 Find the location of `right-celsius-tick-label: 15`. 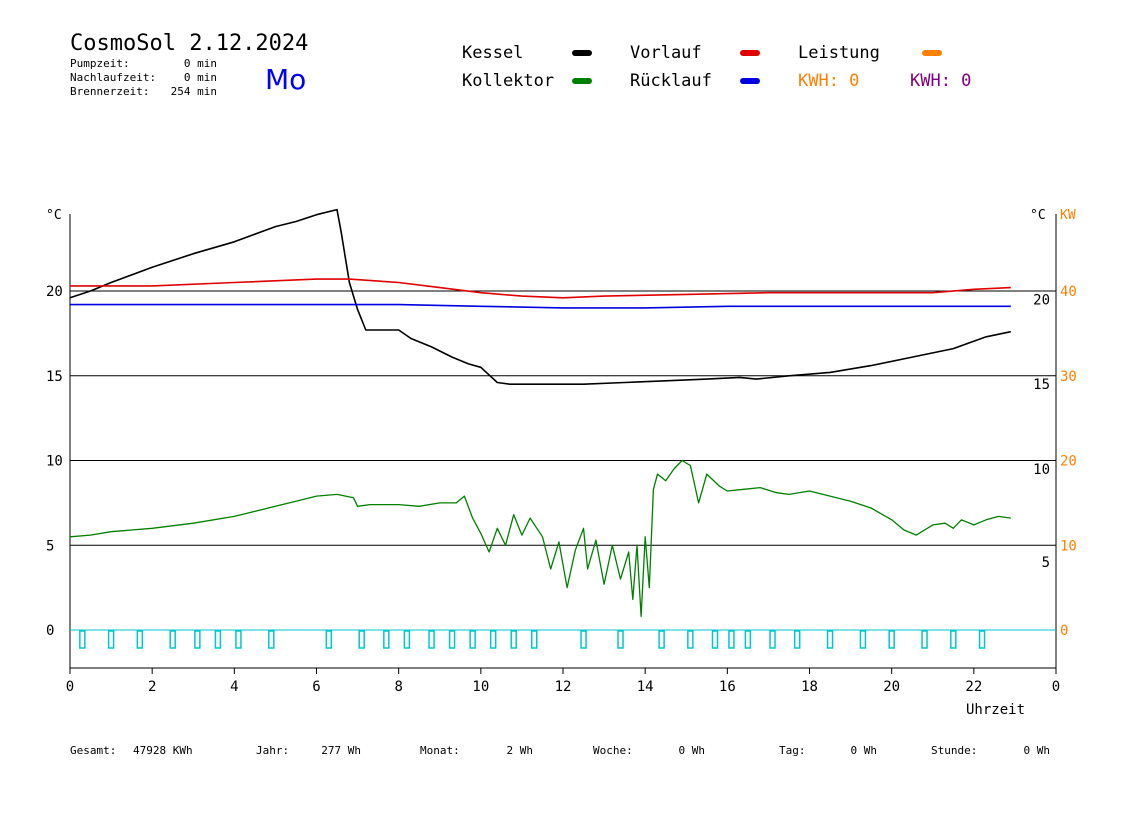

right-celsius-tick-label: 15 is located at coordinates (1041, 385).